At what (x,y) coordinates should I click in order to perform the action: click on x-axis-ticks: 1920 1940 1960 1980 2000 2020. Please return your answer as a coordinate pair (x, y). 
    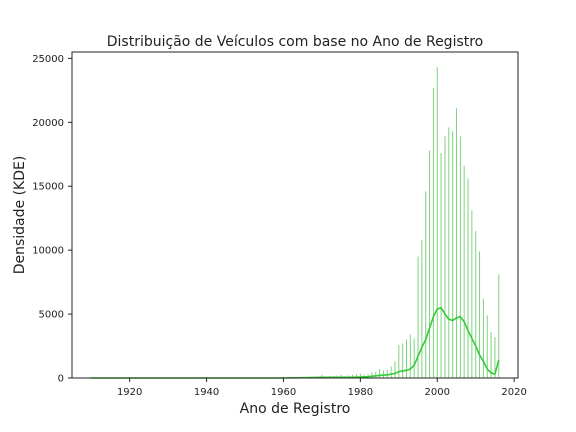
    Looking at the image, I should click on (322, 388).